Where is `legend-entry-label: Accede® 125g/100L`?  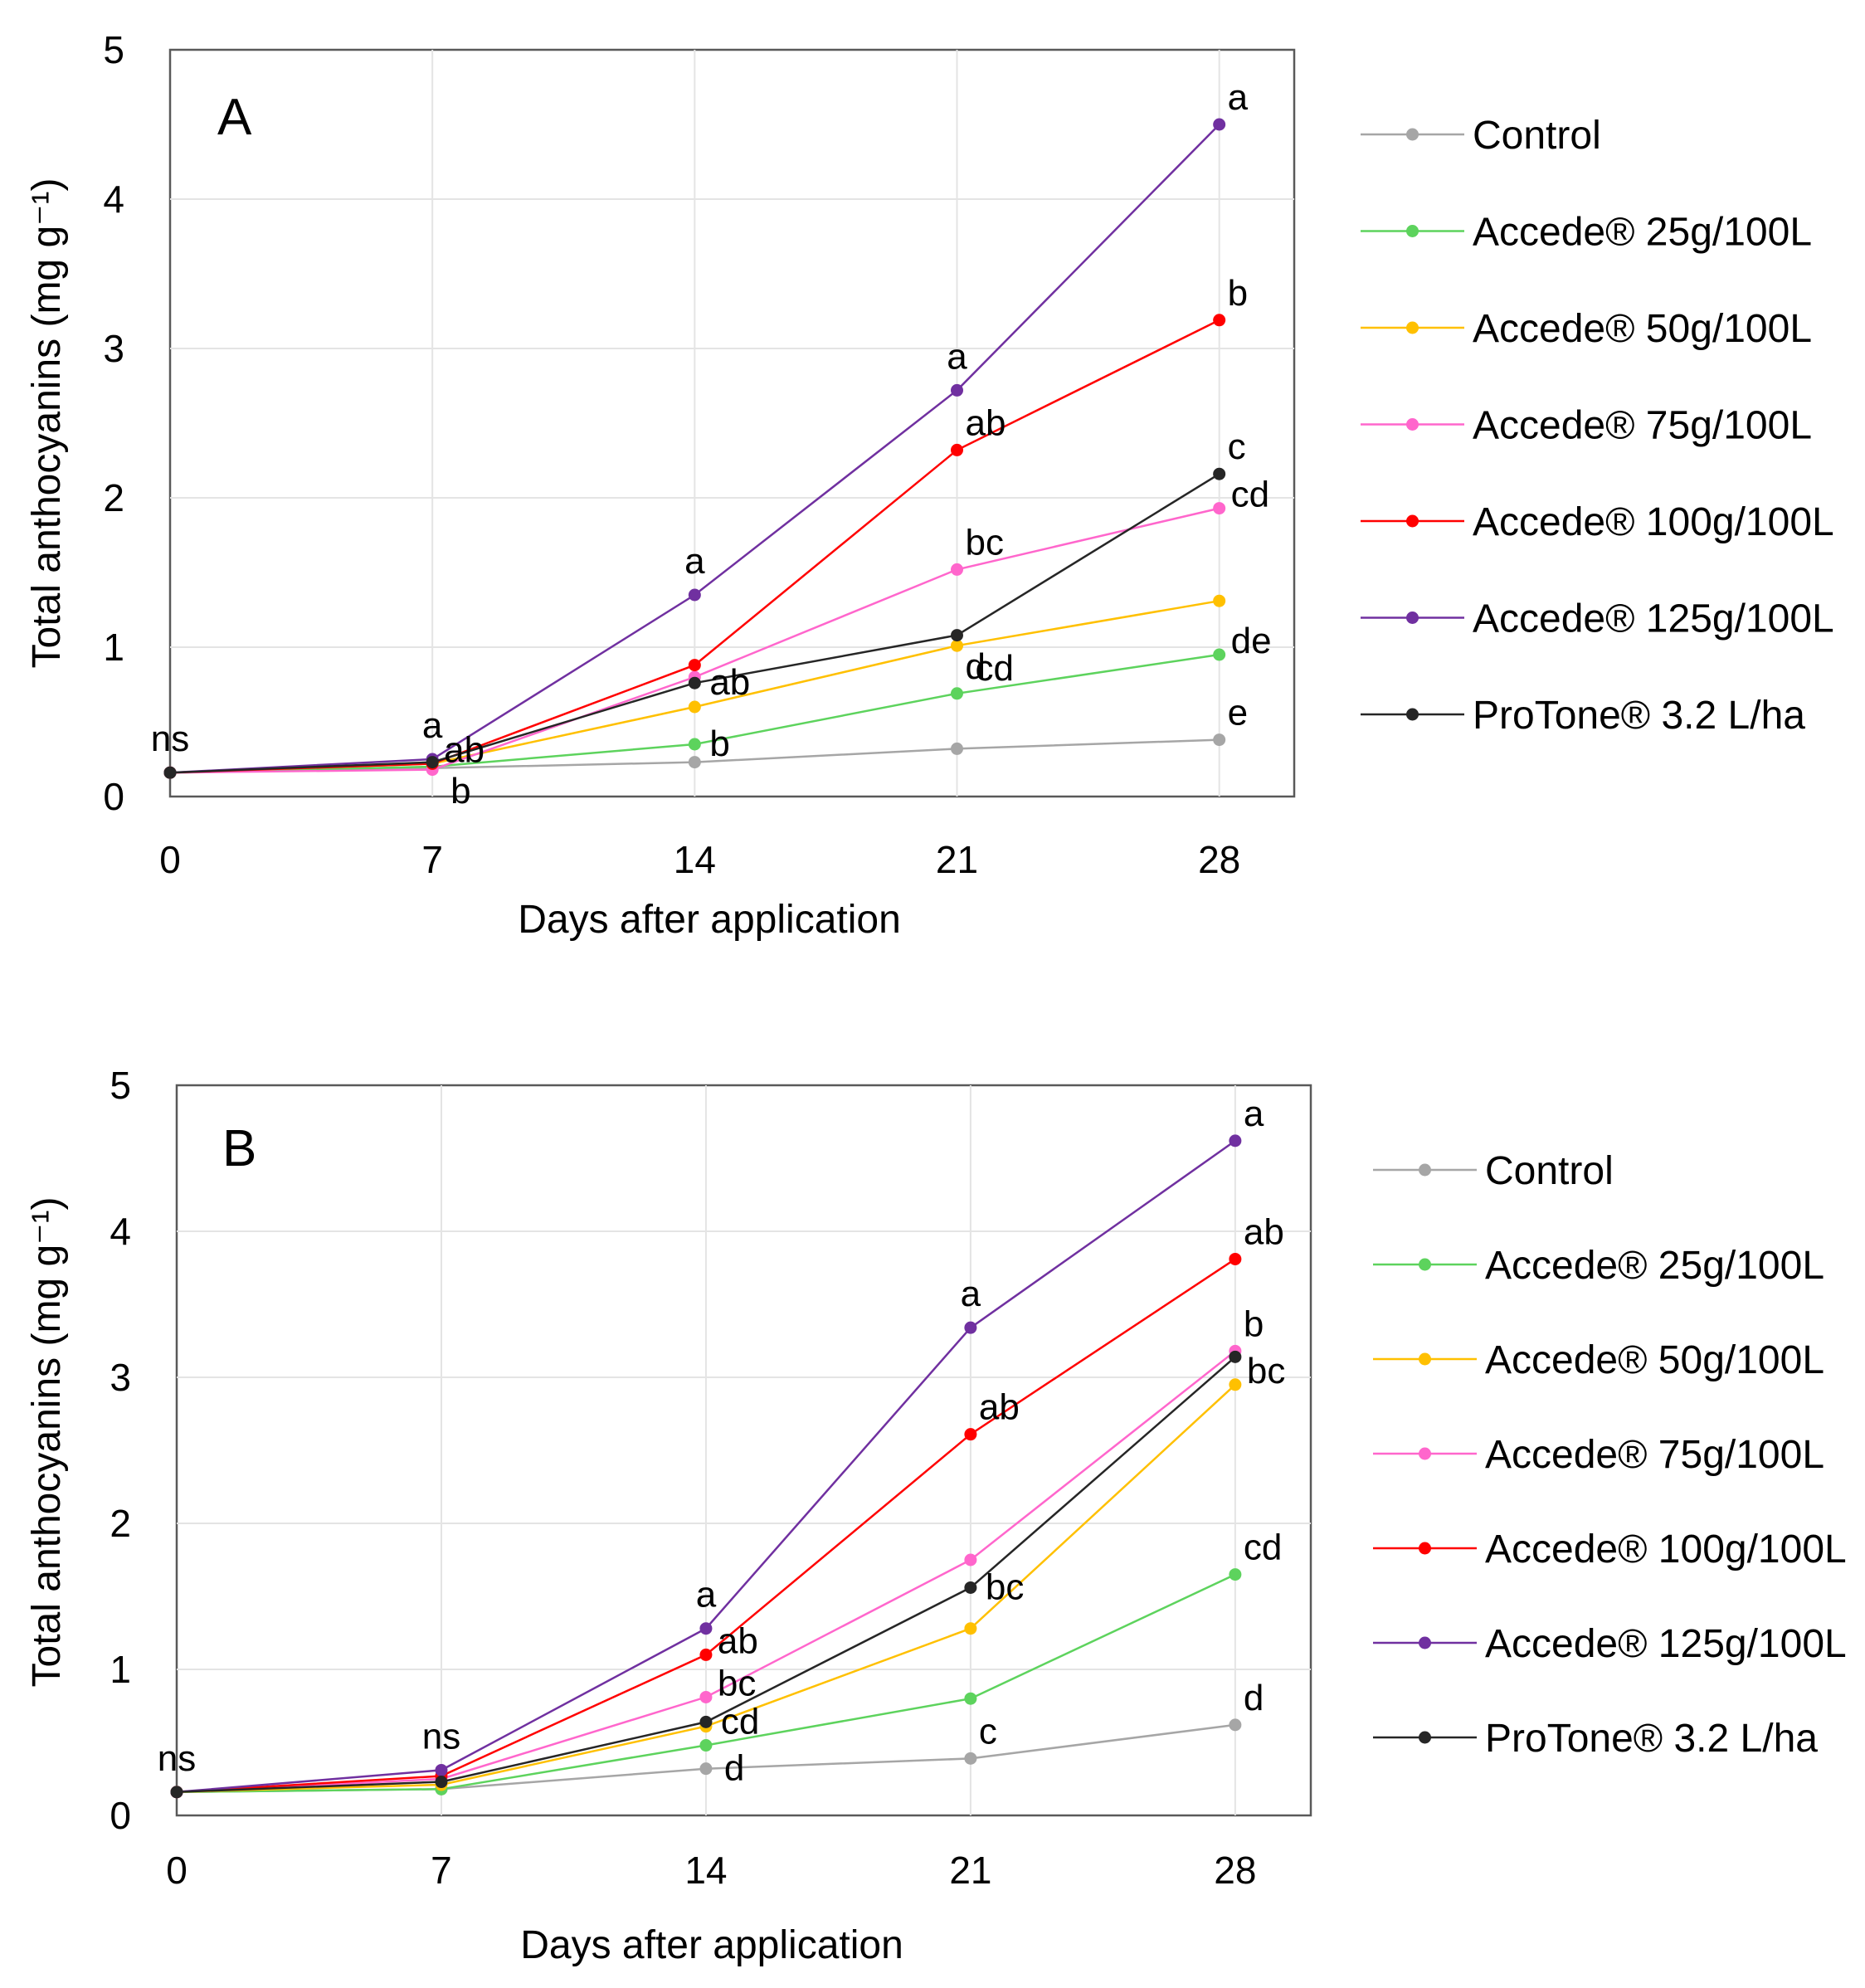 legend-entry-label: Accede® 125g/100L is located at coordinates (1653, 619).